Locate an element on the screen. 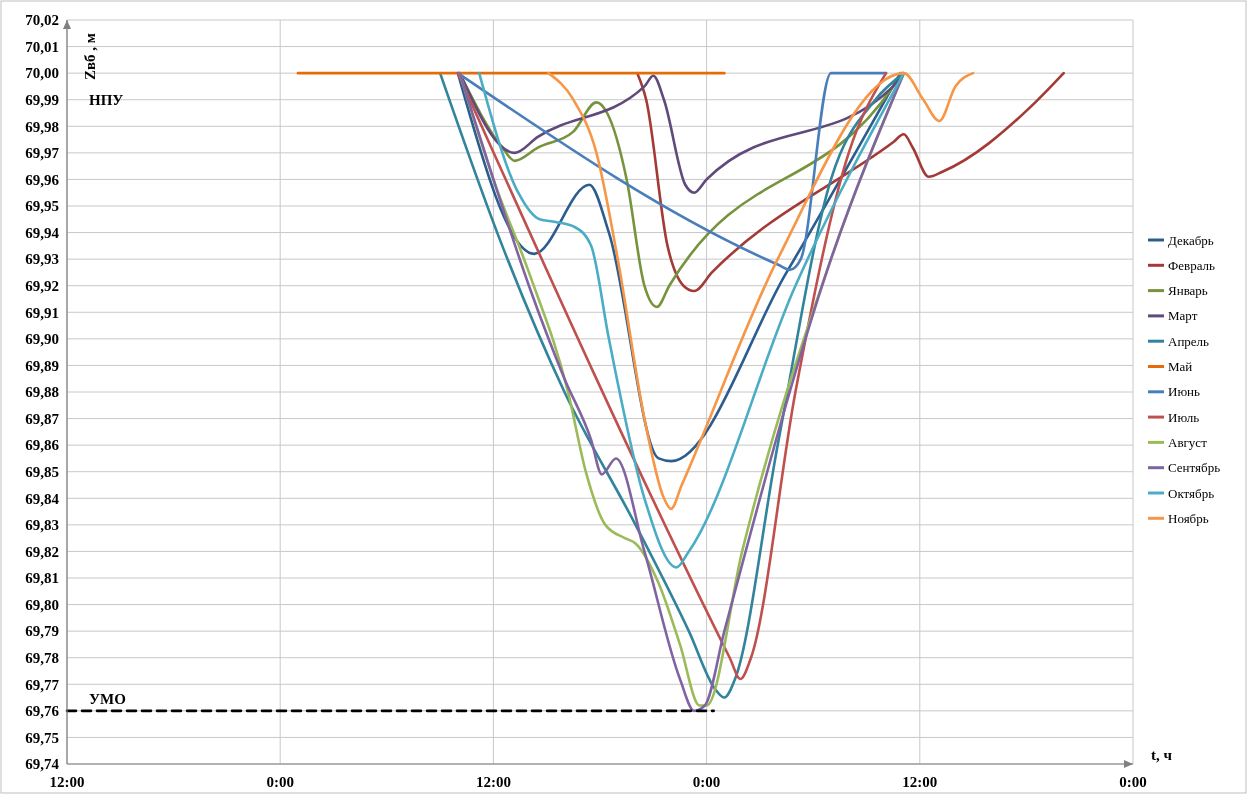  legend-label: Апрель is located at coordinates (1189, 341).